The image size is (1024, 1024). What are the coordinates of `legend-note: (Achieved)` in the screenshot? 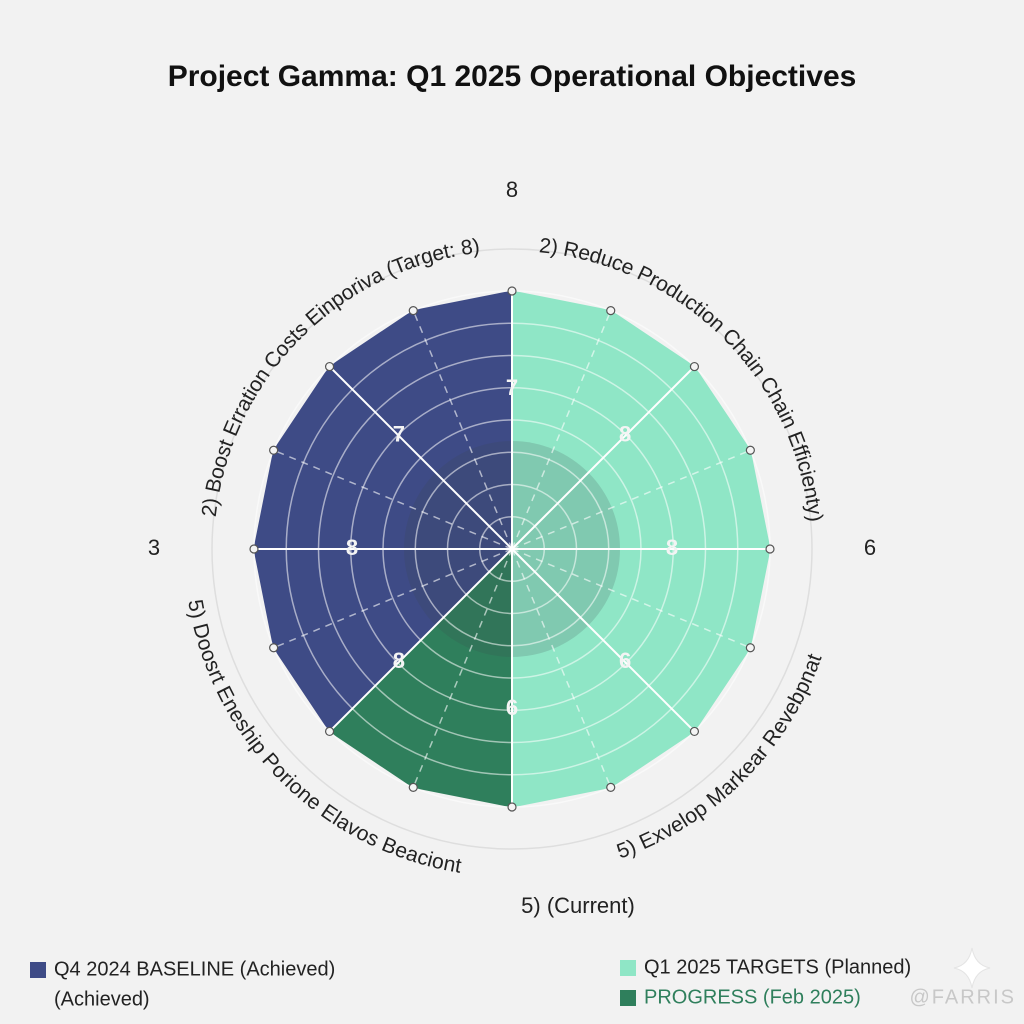 It's located at (102, 999).